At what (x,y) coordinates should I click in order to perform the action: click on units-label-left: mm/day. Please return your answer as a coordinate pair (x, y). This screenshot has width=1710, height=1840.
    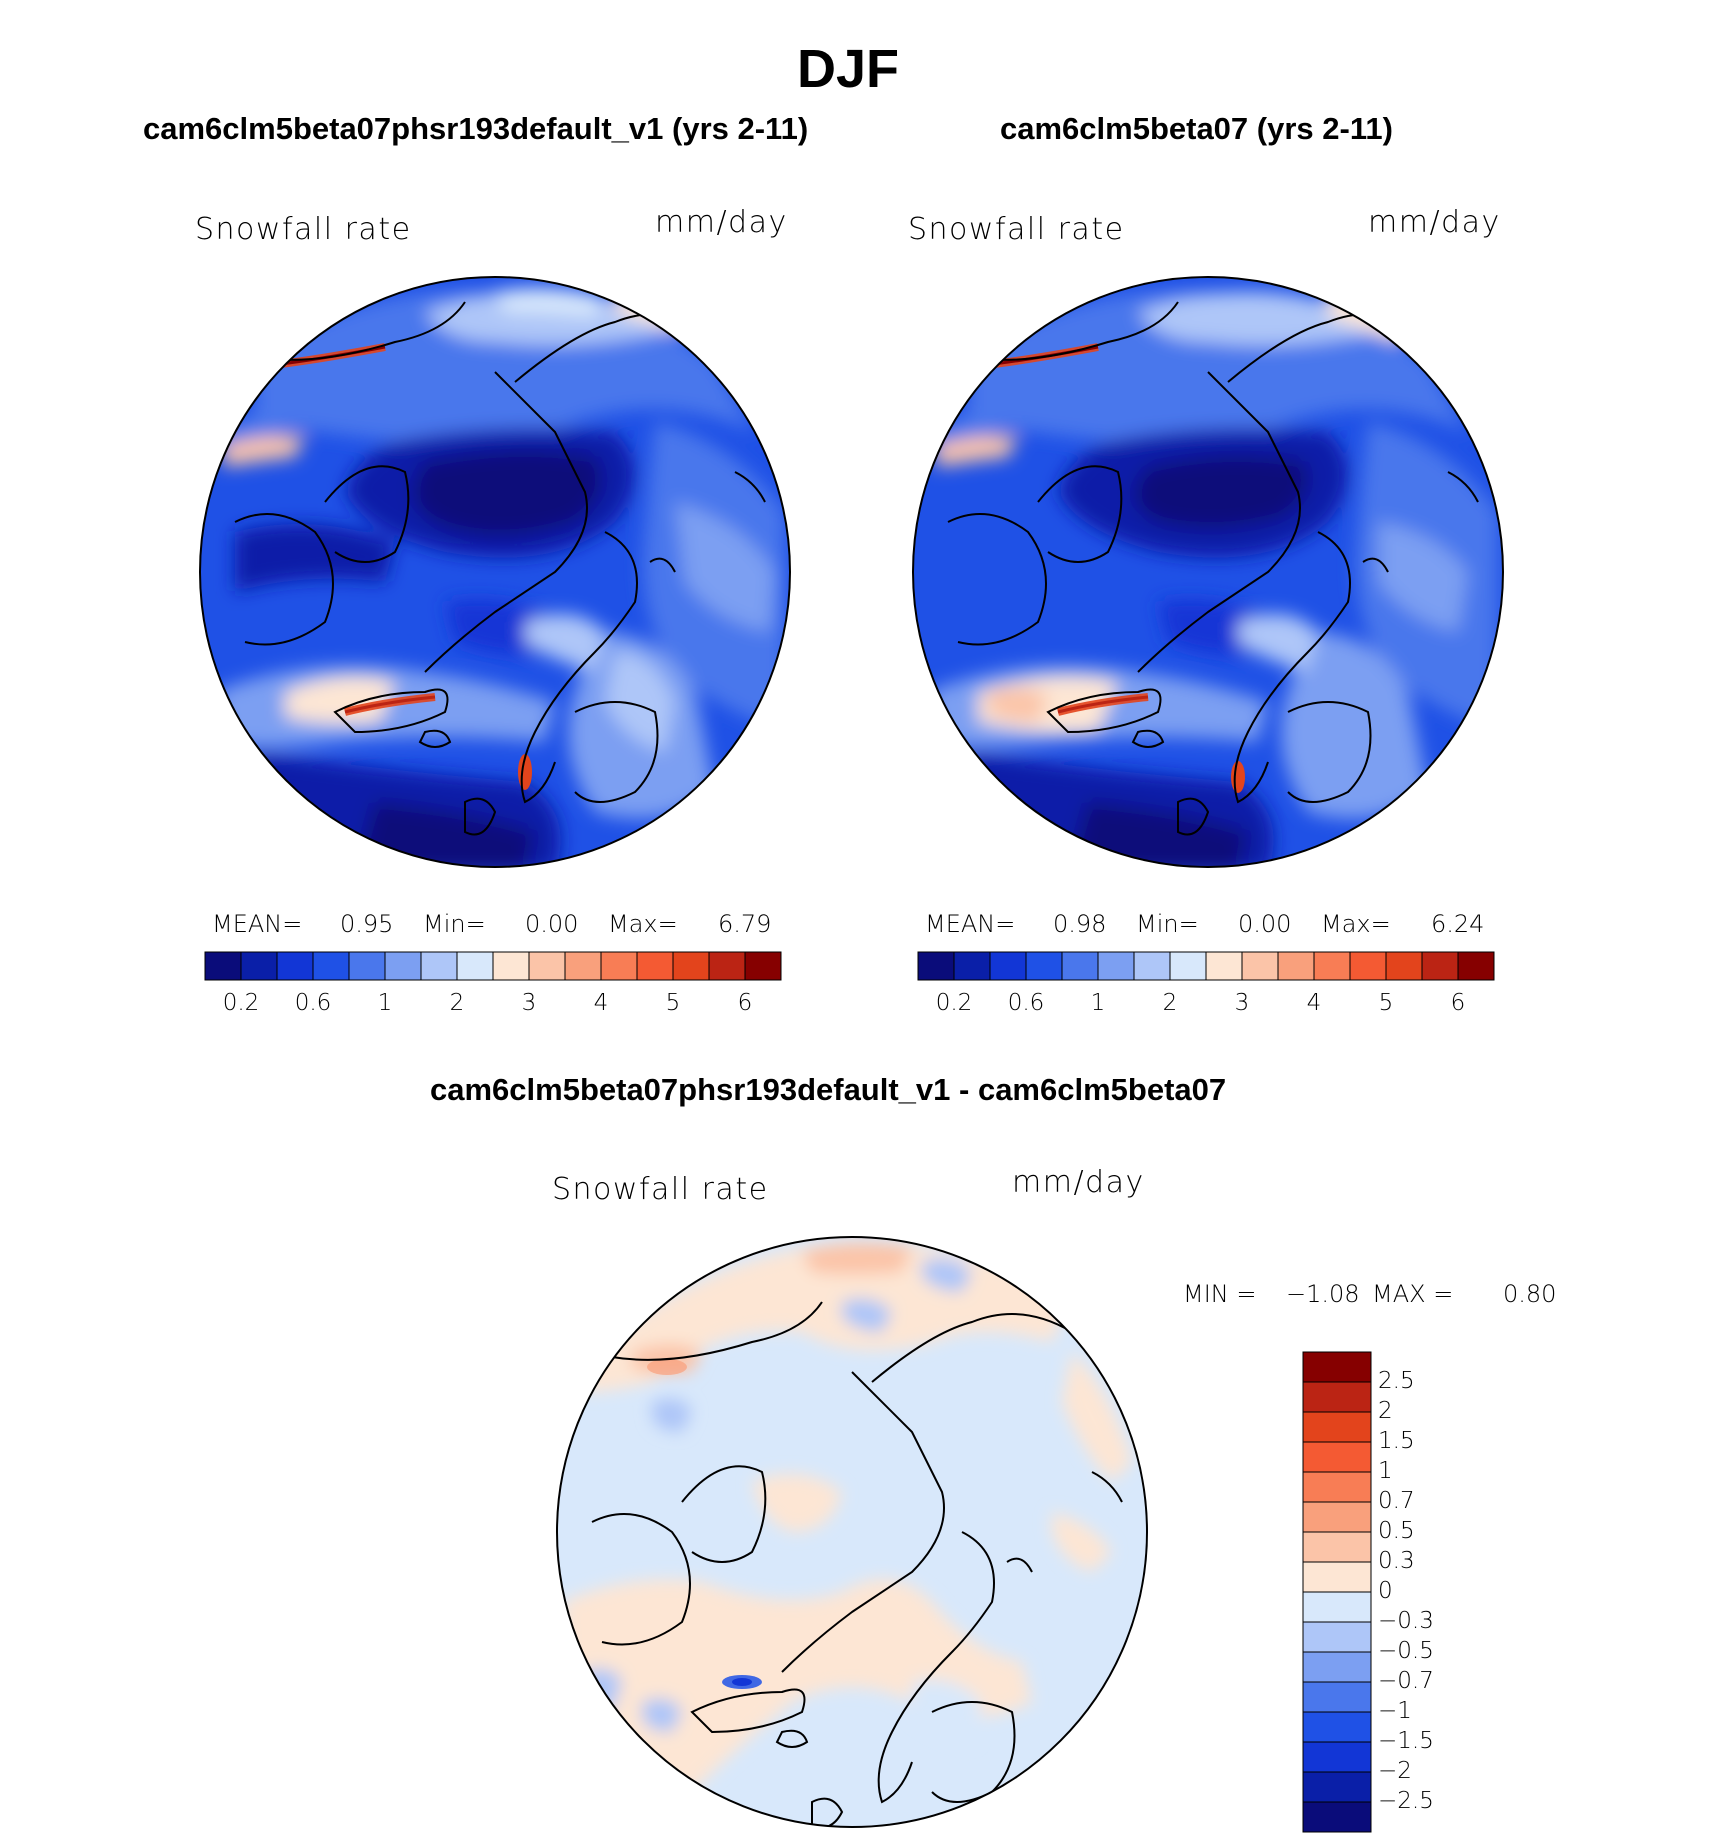
    Looking at the image, I should click on (721, 222).